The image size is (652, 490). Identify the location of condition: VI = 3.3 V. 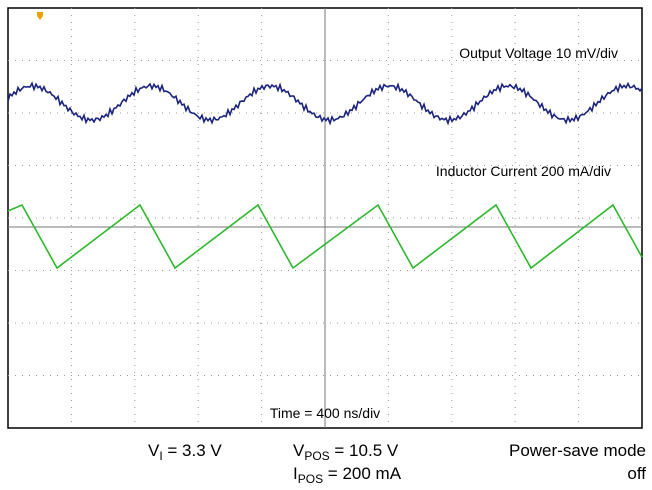
(185, 452).